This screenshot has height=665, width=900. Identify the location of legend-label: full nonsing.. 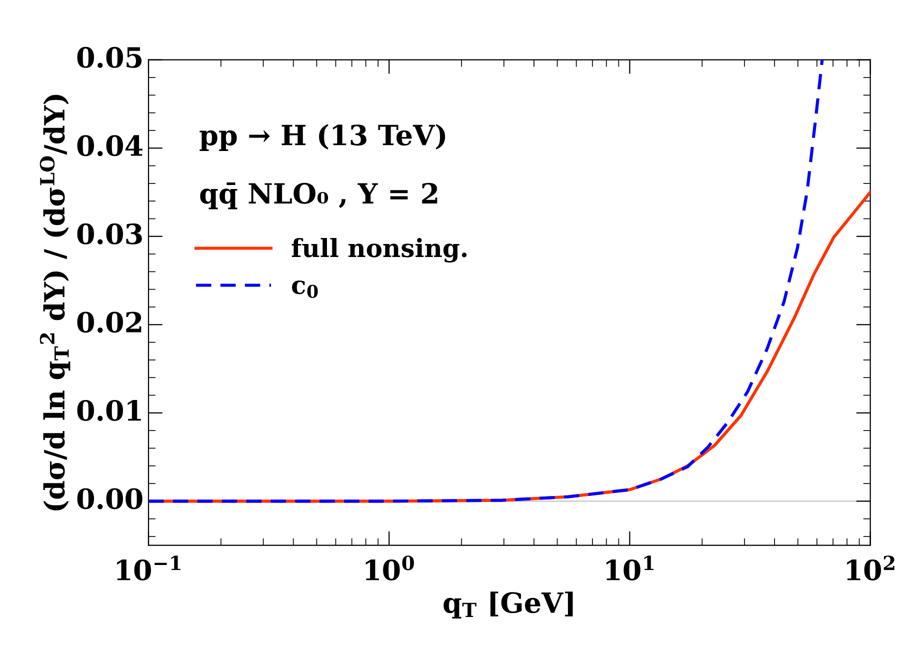
(379, 250).